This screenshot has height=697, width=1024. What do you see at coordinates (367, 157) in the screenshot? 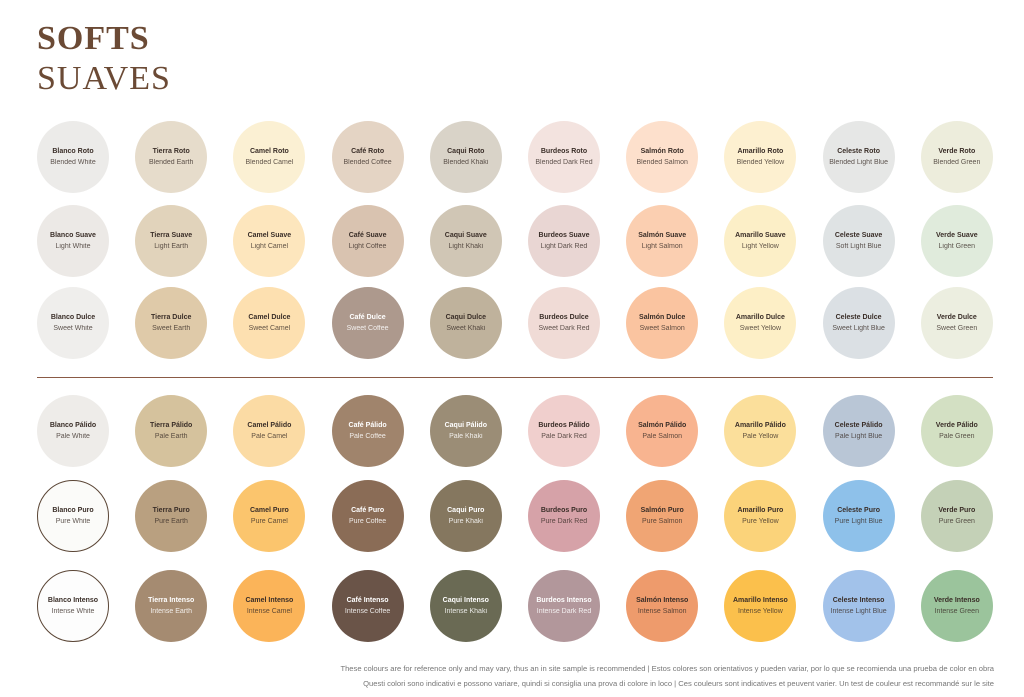
I see `color-swatch: Café Roto Blended Coffee` at bounding box center [367, 157].